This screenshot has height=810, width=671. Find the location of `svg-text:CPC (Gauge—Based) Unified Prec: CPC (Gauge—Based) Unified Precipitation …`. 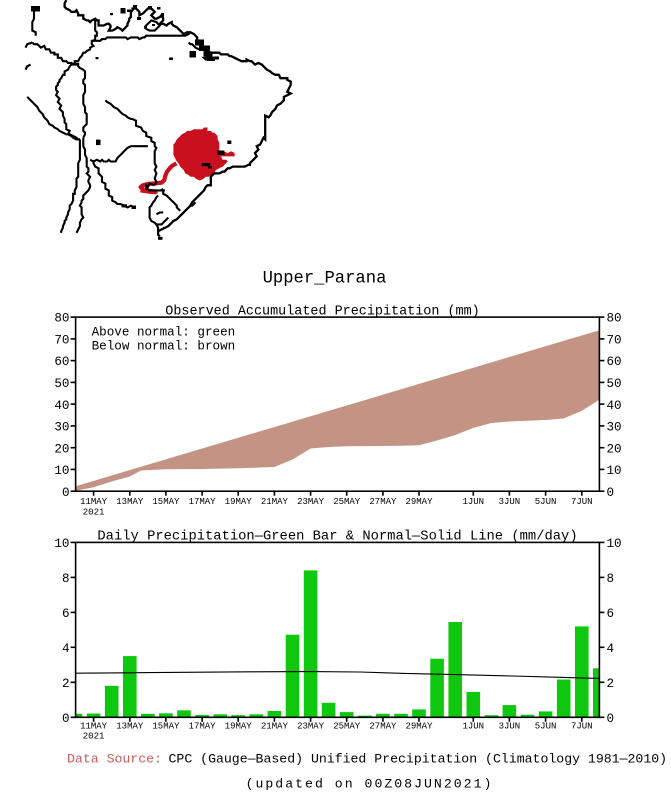

svg-text:CPC (Gauge—Based) Unified Prec: CPC (Gauge—Based) Unified Precipitation … is located at coordinates (418, 759).